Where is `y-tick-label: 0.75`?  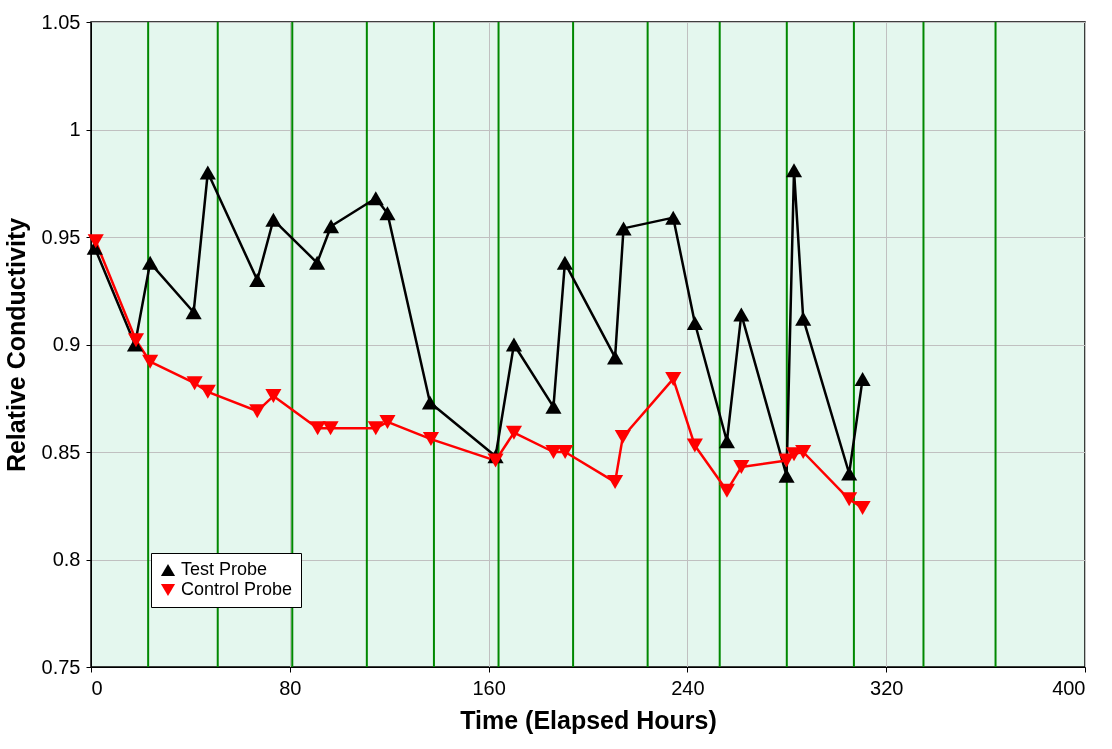 y-tick-label: 0.75 is located at coordinates (61, 666).